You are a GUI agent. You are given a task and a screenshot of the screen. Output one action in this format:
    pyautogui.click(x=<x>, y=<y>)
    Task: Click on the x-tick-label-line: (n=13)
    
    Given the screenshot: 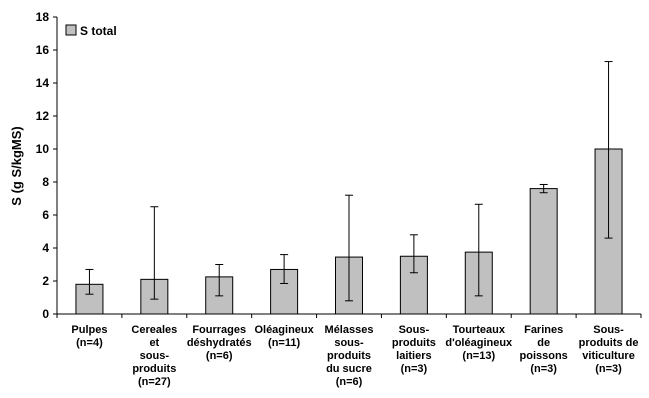 What is the action you would take?
    pyautogui.click(x=478, y=356)
    